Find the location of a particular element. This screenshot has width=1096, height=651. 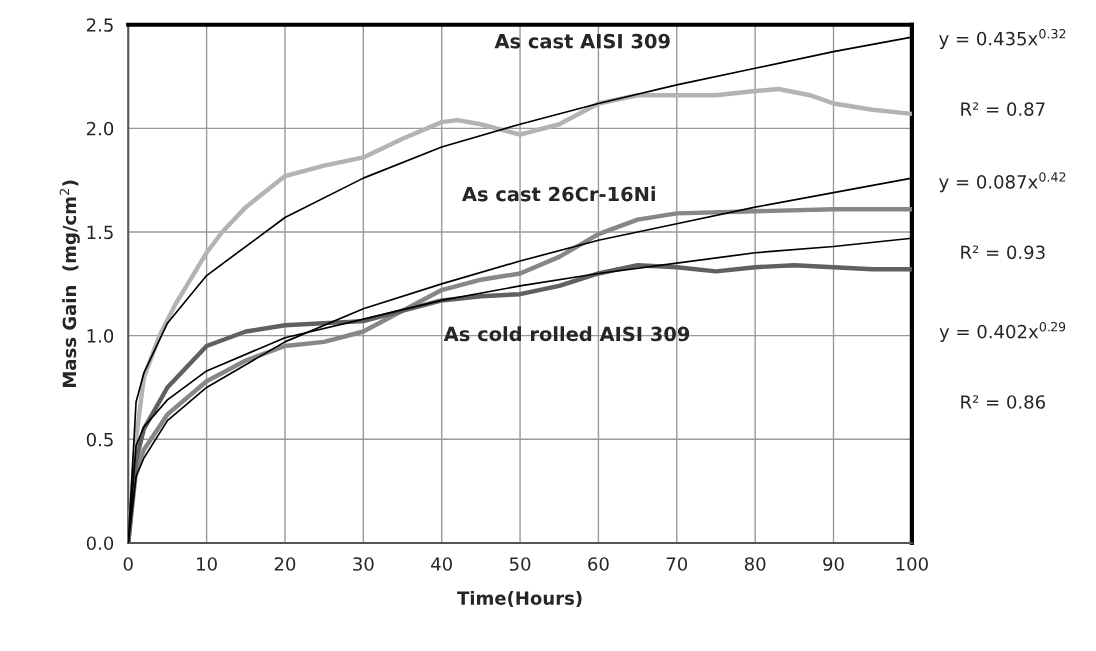

annotation: As cast AISI 309 is located at coordinates (582, 41).